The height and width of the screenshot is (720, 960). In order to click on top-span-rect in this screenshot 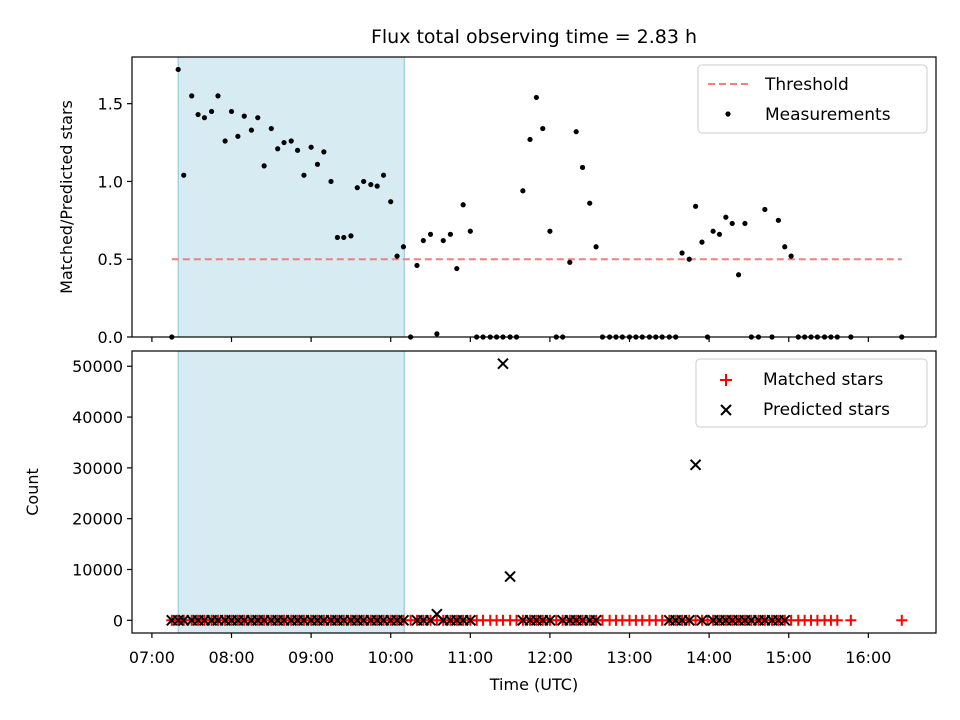, I will do `click(291, 197)`.